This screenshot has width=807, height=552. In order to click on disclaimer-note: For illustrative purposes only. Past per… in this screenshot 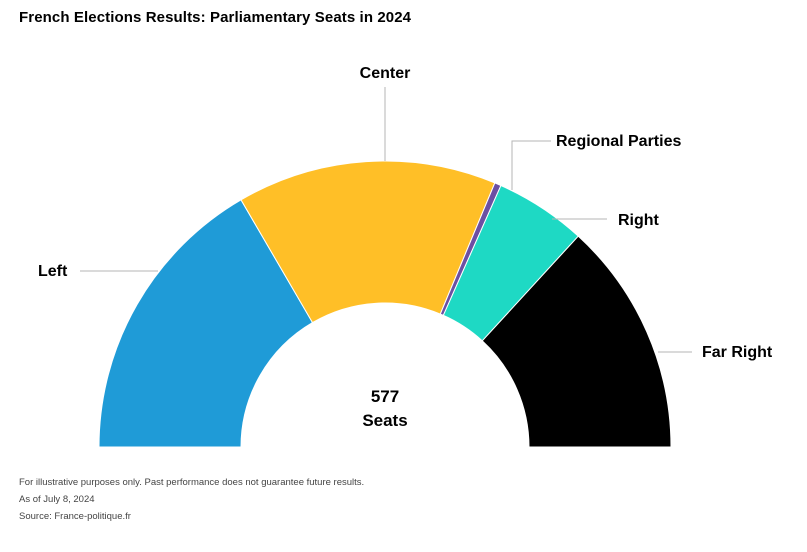, I will do `click(192, 482)`.